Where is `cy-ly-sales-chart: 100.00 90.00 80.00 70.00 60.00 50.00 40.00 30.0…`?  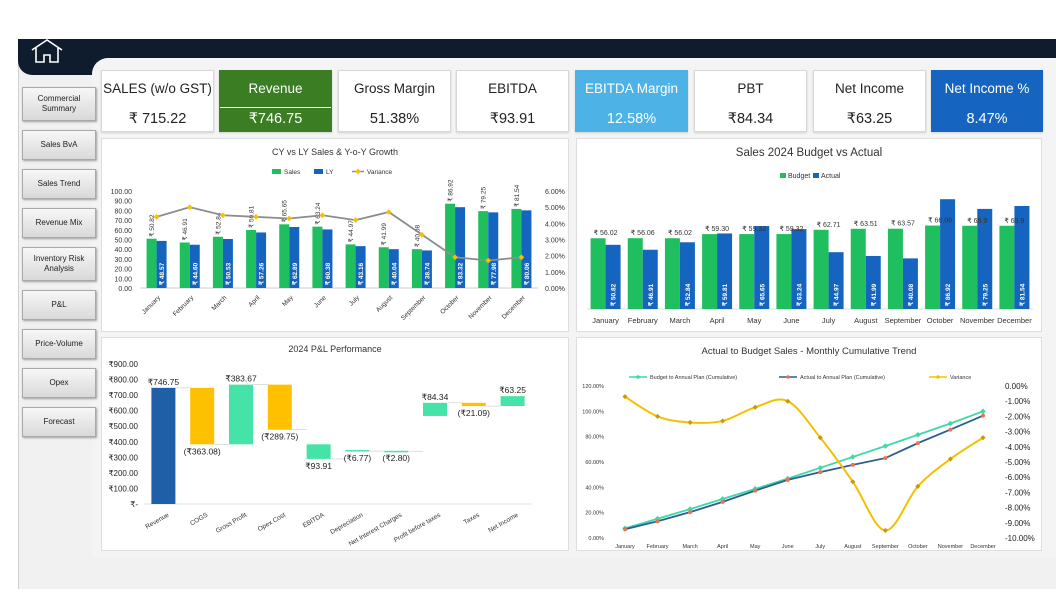
cy-ly-sales-chart: 100.00 90.00 80.00 70.00 60.00 50.00 40.00 30.0… is located at coordinates (338, 245).